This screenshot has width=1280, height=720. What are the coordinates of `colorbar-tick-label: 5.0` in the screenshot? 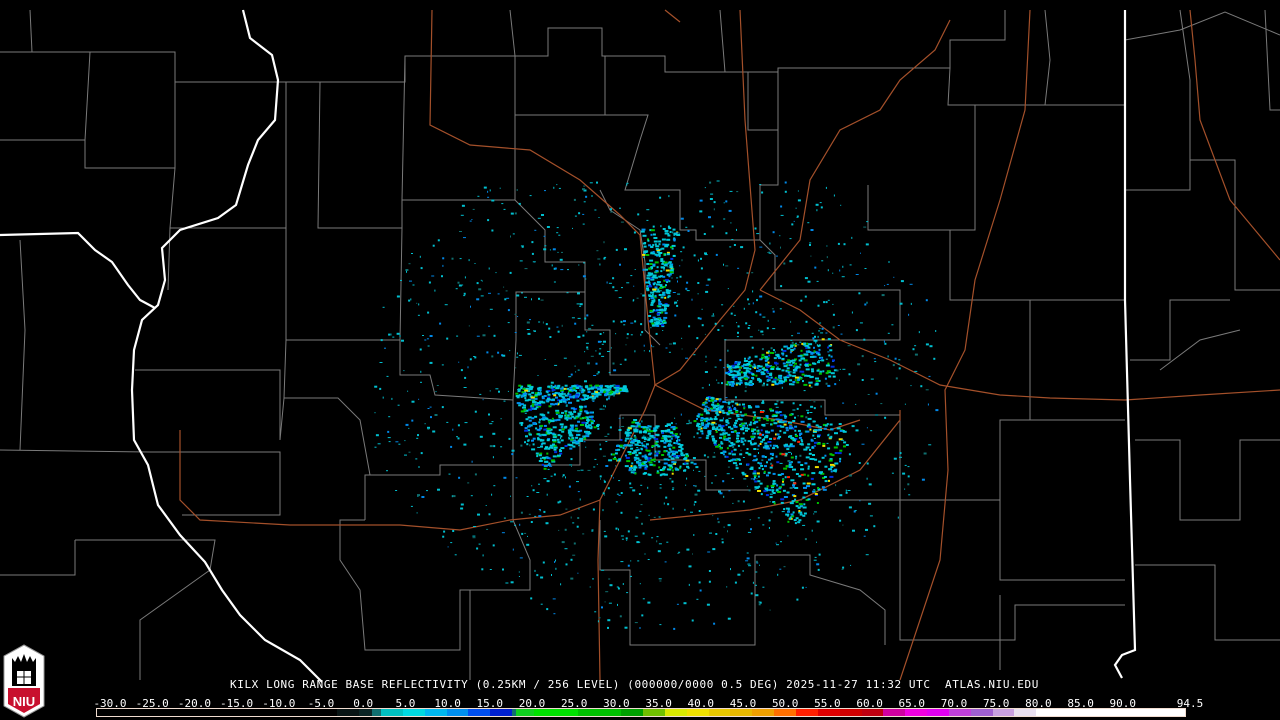 It's located at (405, 703).